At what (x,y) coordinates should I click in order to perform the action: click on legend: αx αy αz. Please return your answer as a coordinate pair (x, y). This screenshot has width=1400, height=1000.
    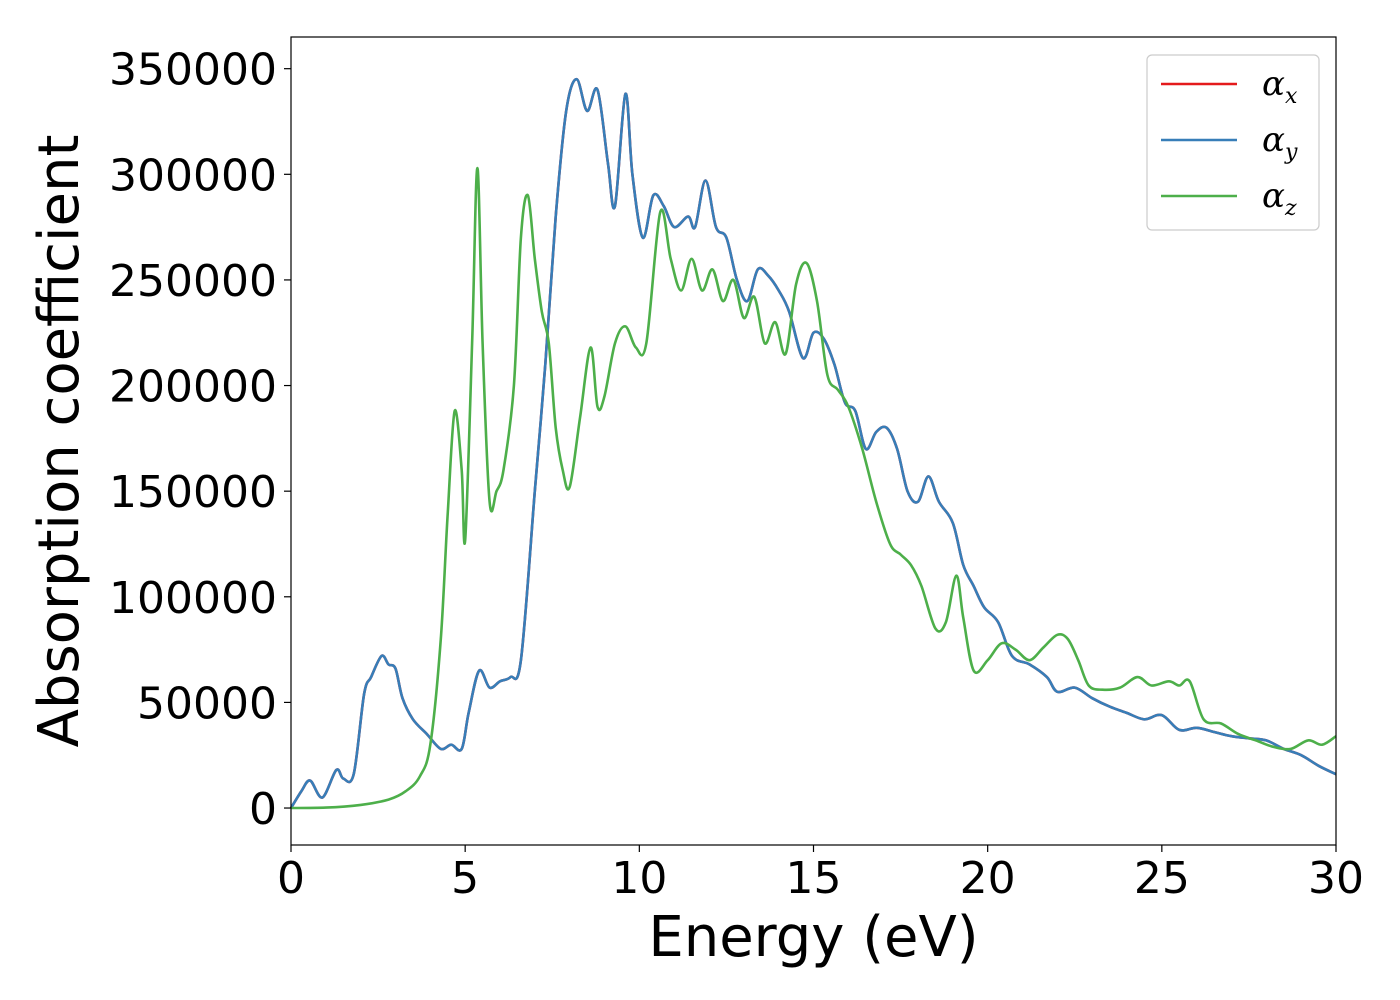
    Looking at the image, I should click on (1233, 142).